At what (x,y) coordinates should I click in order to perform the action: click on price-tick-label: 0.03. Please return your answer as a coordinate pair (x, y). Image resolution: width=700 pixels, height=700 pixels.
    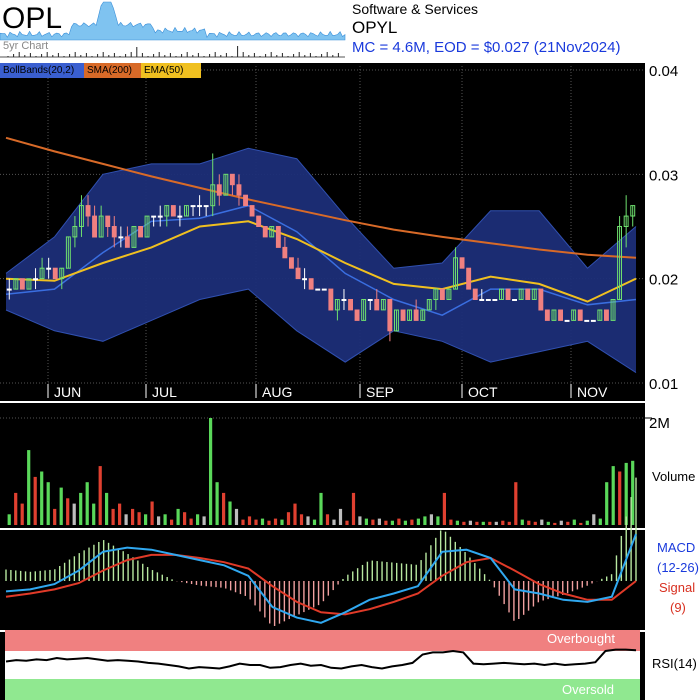
    Looking at the image, I should click on (663, 175).